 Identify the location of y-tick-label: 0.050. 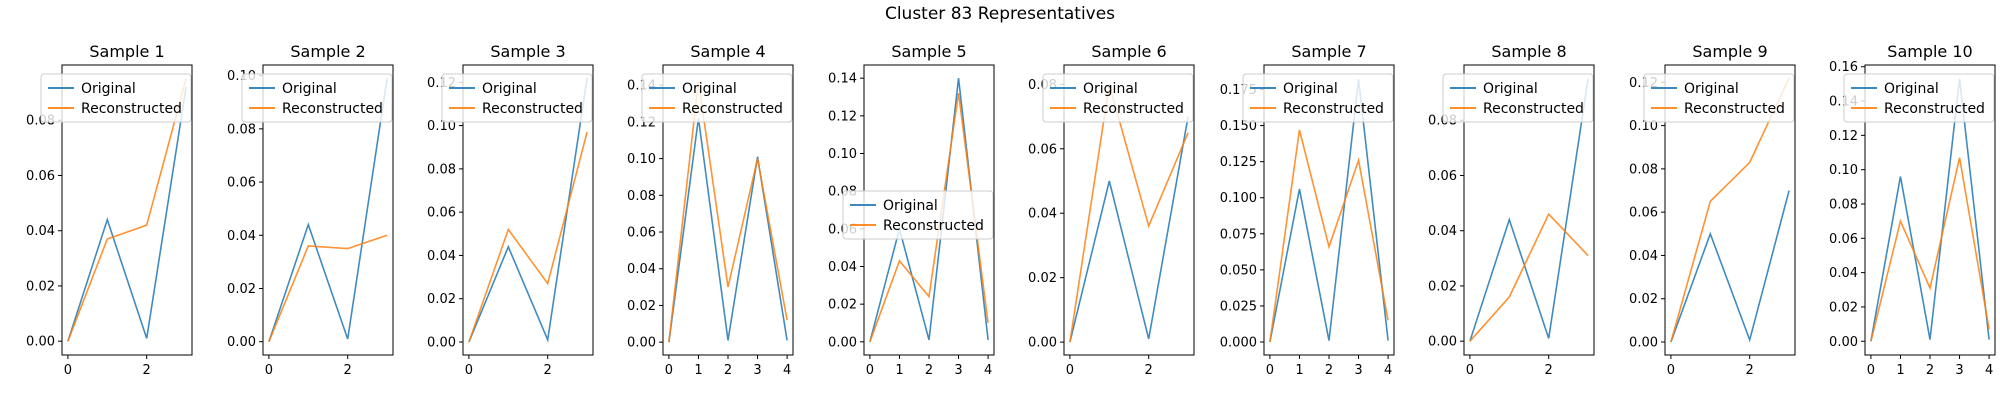
(1238, 270).